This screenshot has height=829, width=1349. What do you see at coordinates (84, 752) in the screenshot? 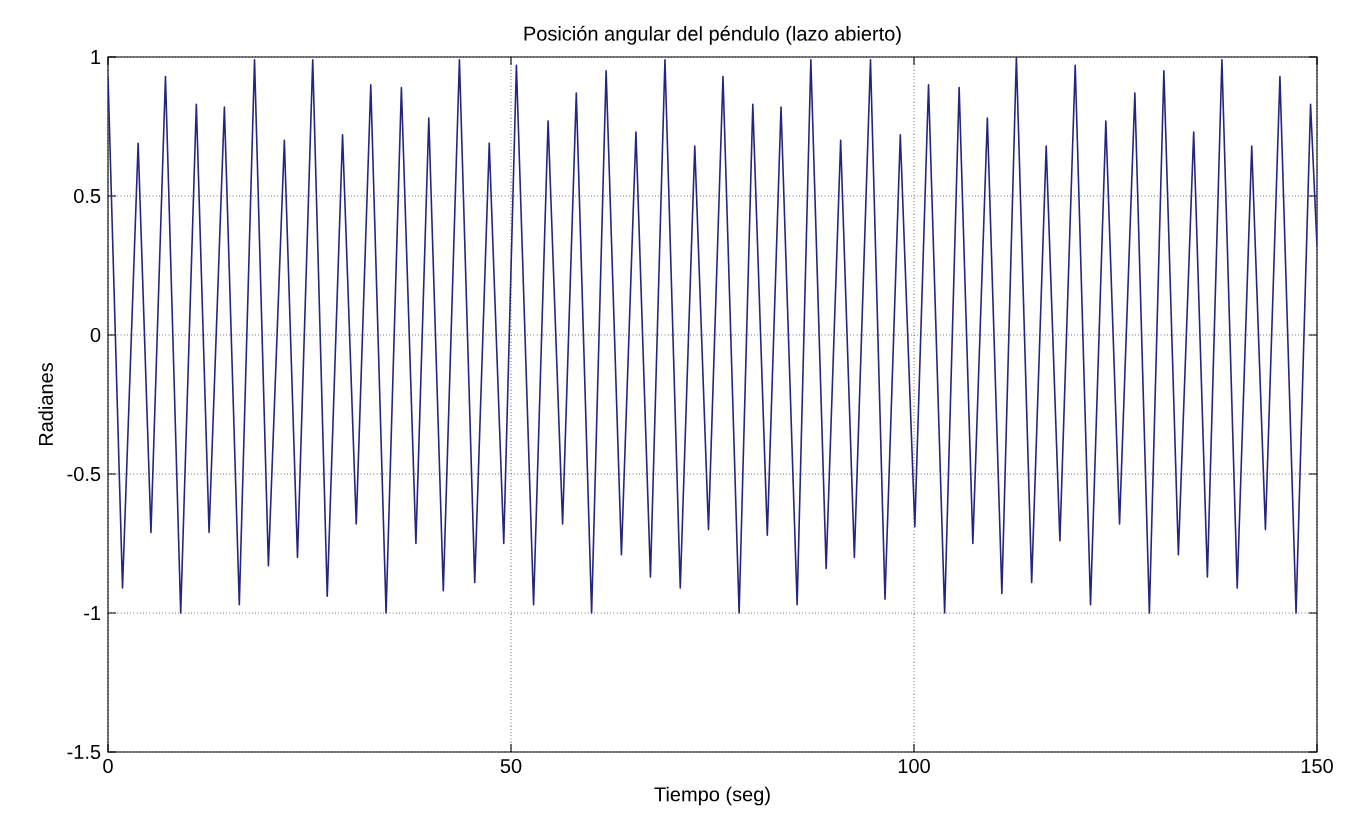
I see `y-tick-label: -1.5` at bounding box center [84, 752].